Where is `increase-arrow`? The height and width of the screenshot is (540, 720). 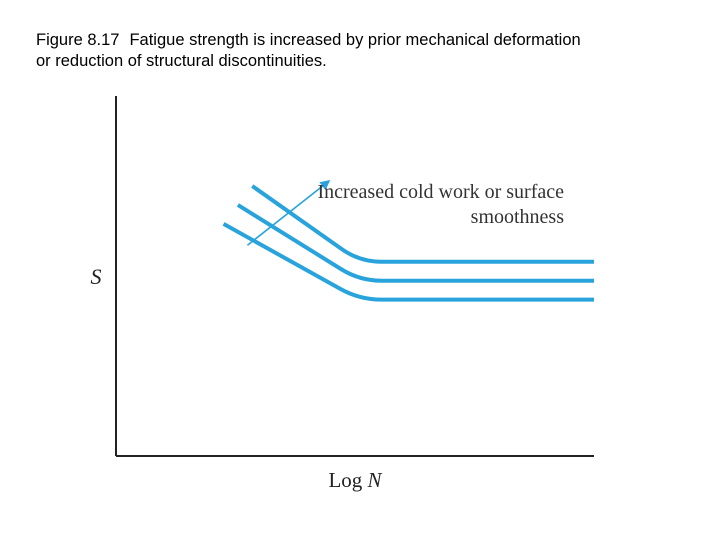
increase-arrow is located at coordinates (288, 213).